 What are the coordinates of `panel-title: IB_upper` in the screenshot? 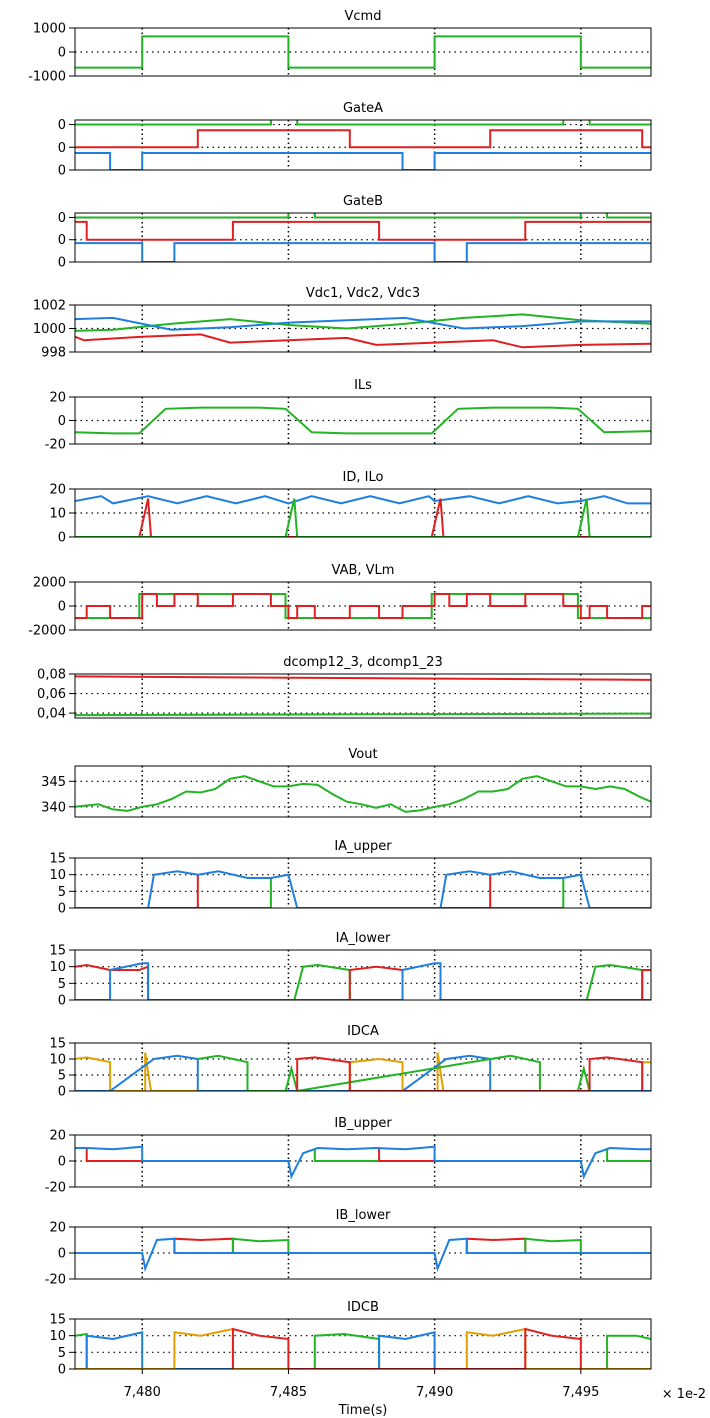 It's located at (363, 1123).